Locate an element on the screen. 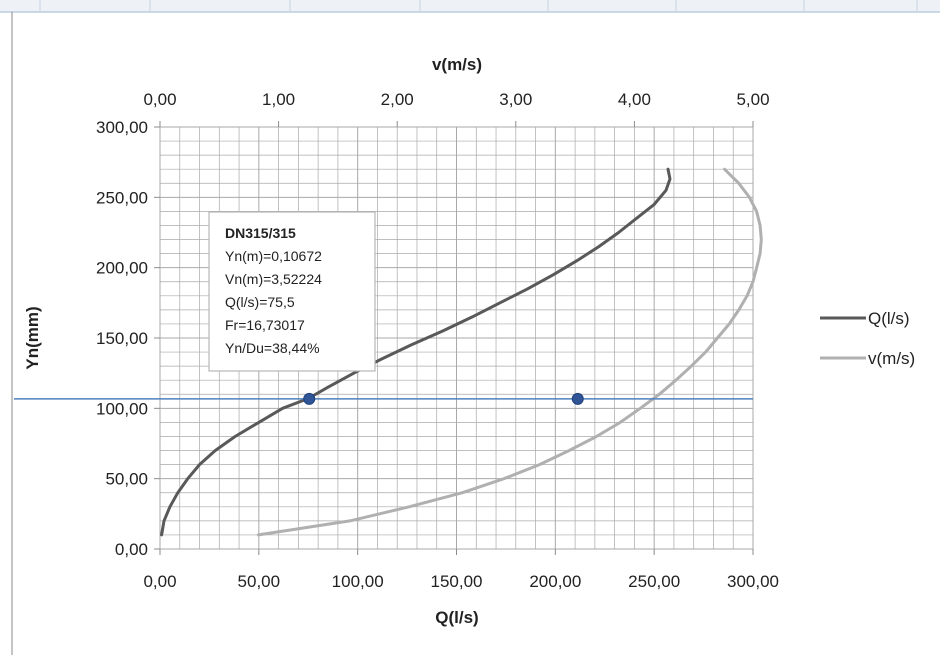 The width and height of the screenshot is (940, 660). y-tick-label: 100,00 is located at coordinates (122, 408).